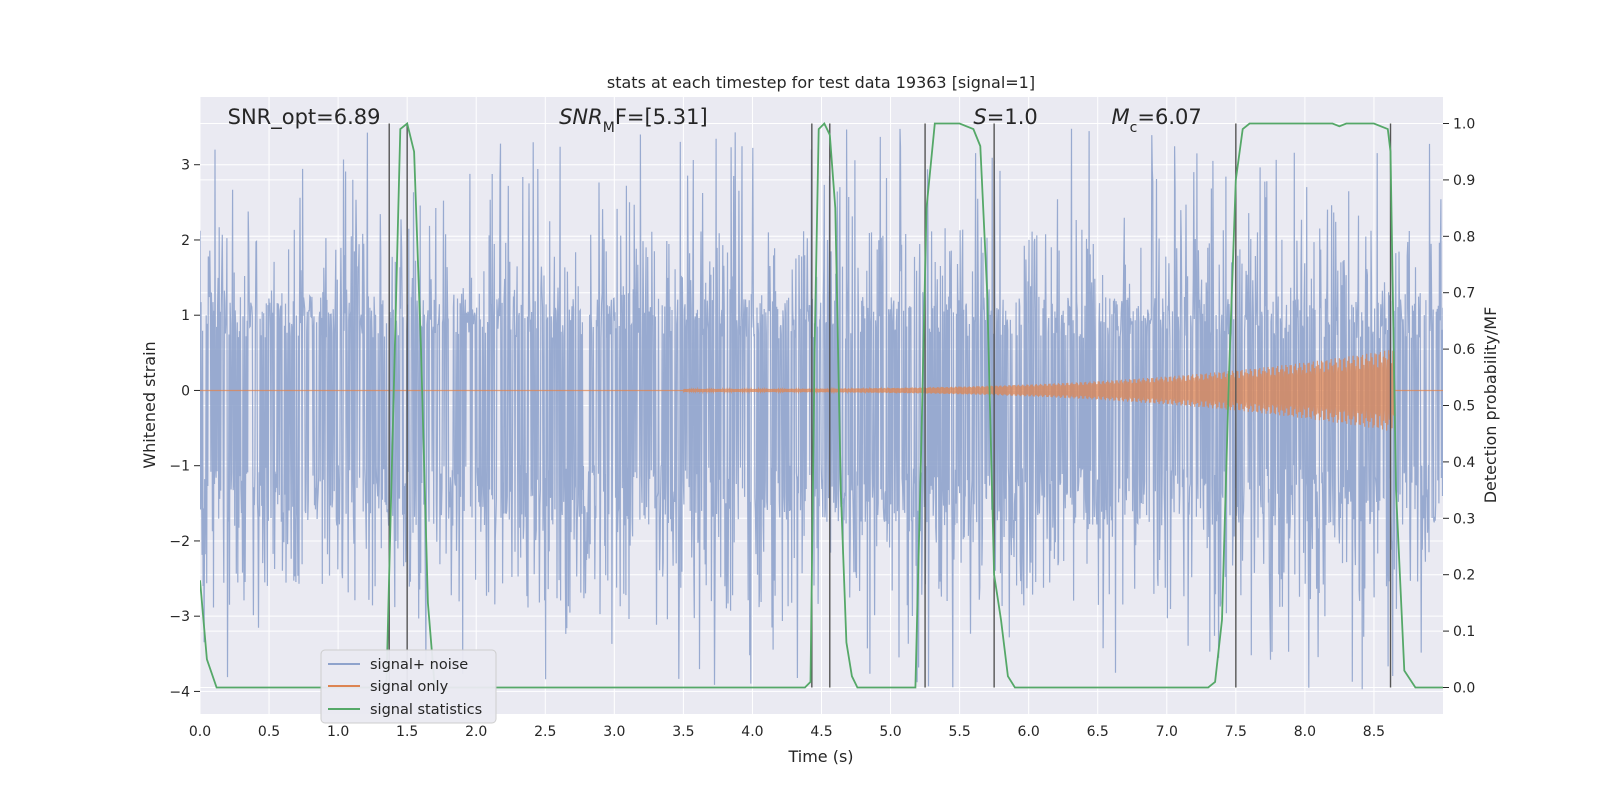 This screenshot has height=800, width=1600. I want to click on x-axis-label: Time (s), so click(820, 756).